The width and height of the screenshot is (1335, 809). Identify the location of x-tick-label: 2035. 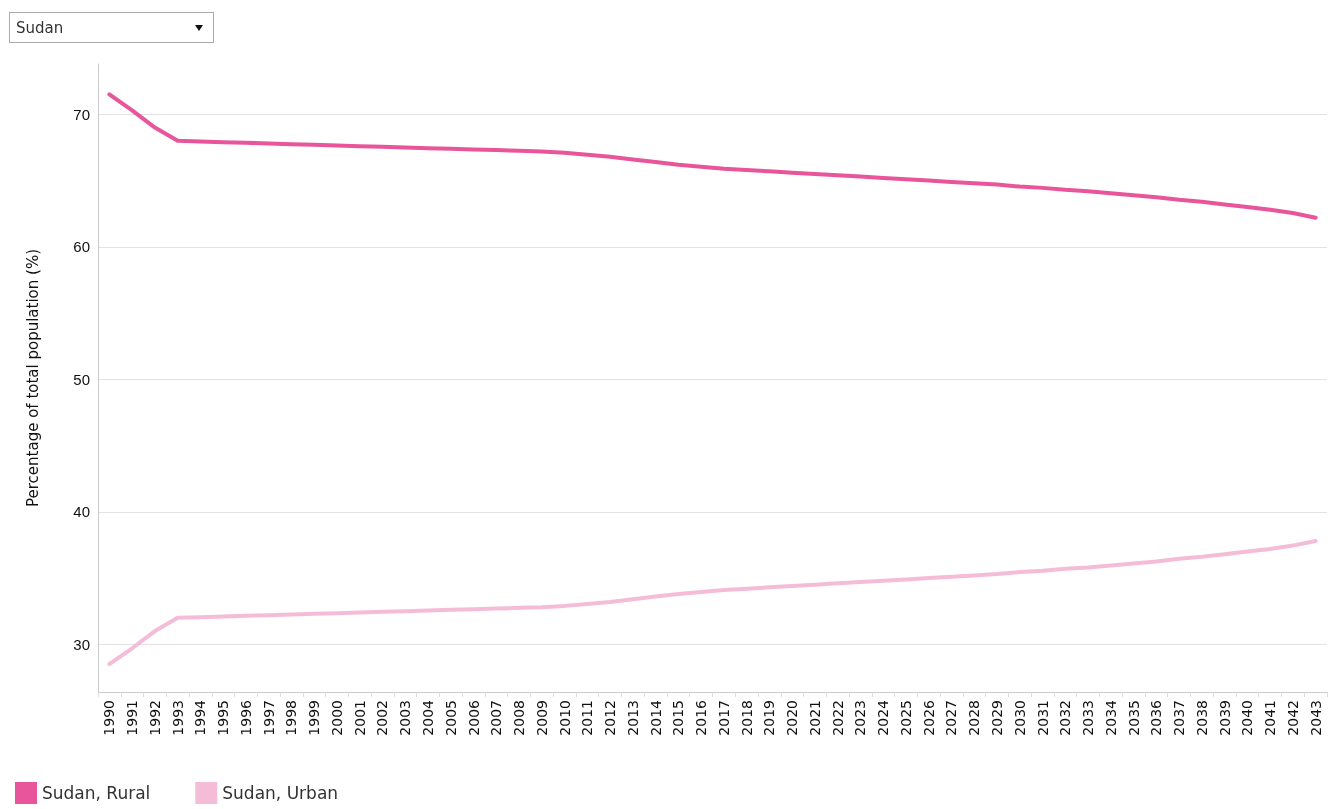
(1133, 718).